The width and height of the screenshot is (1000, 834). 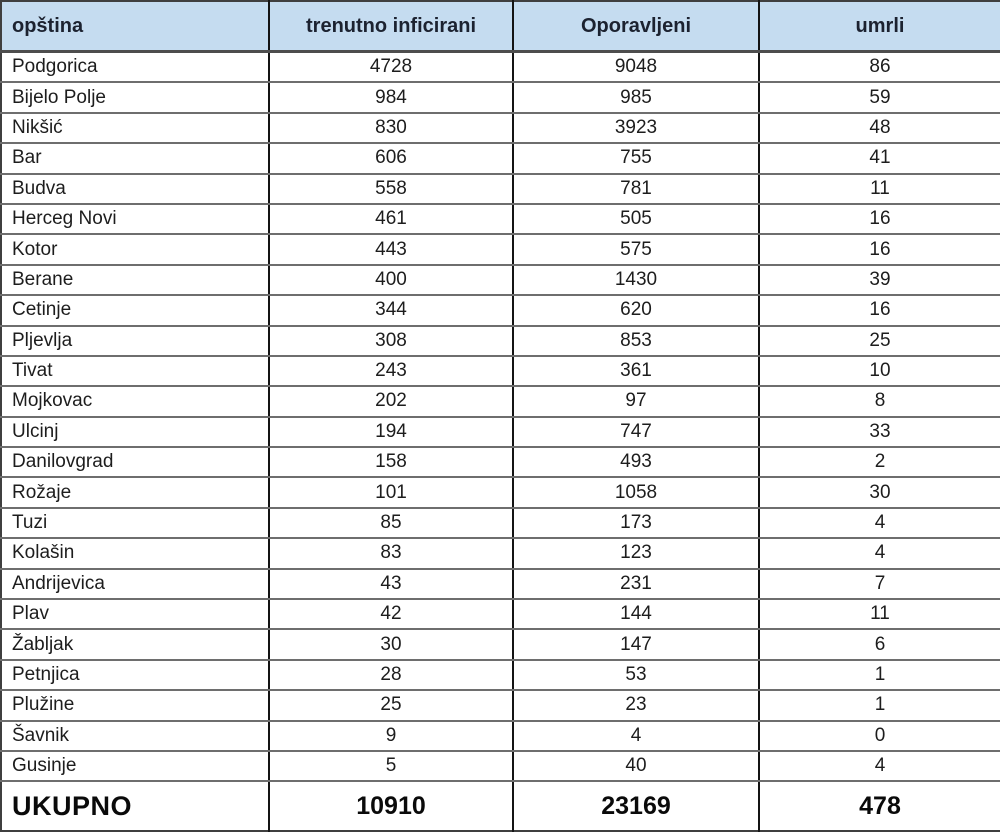 I want to click on table-row: Plužine 25 23 1, so click(x=500, y=706).